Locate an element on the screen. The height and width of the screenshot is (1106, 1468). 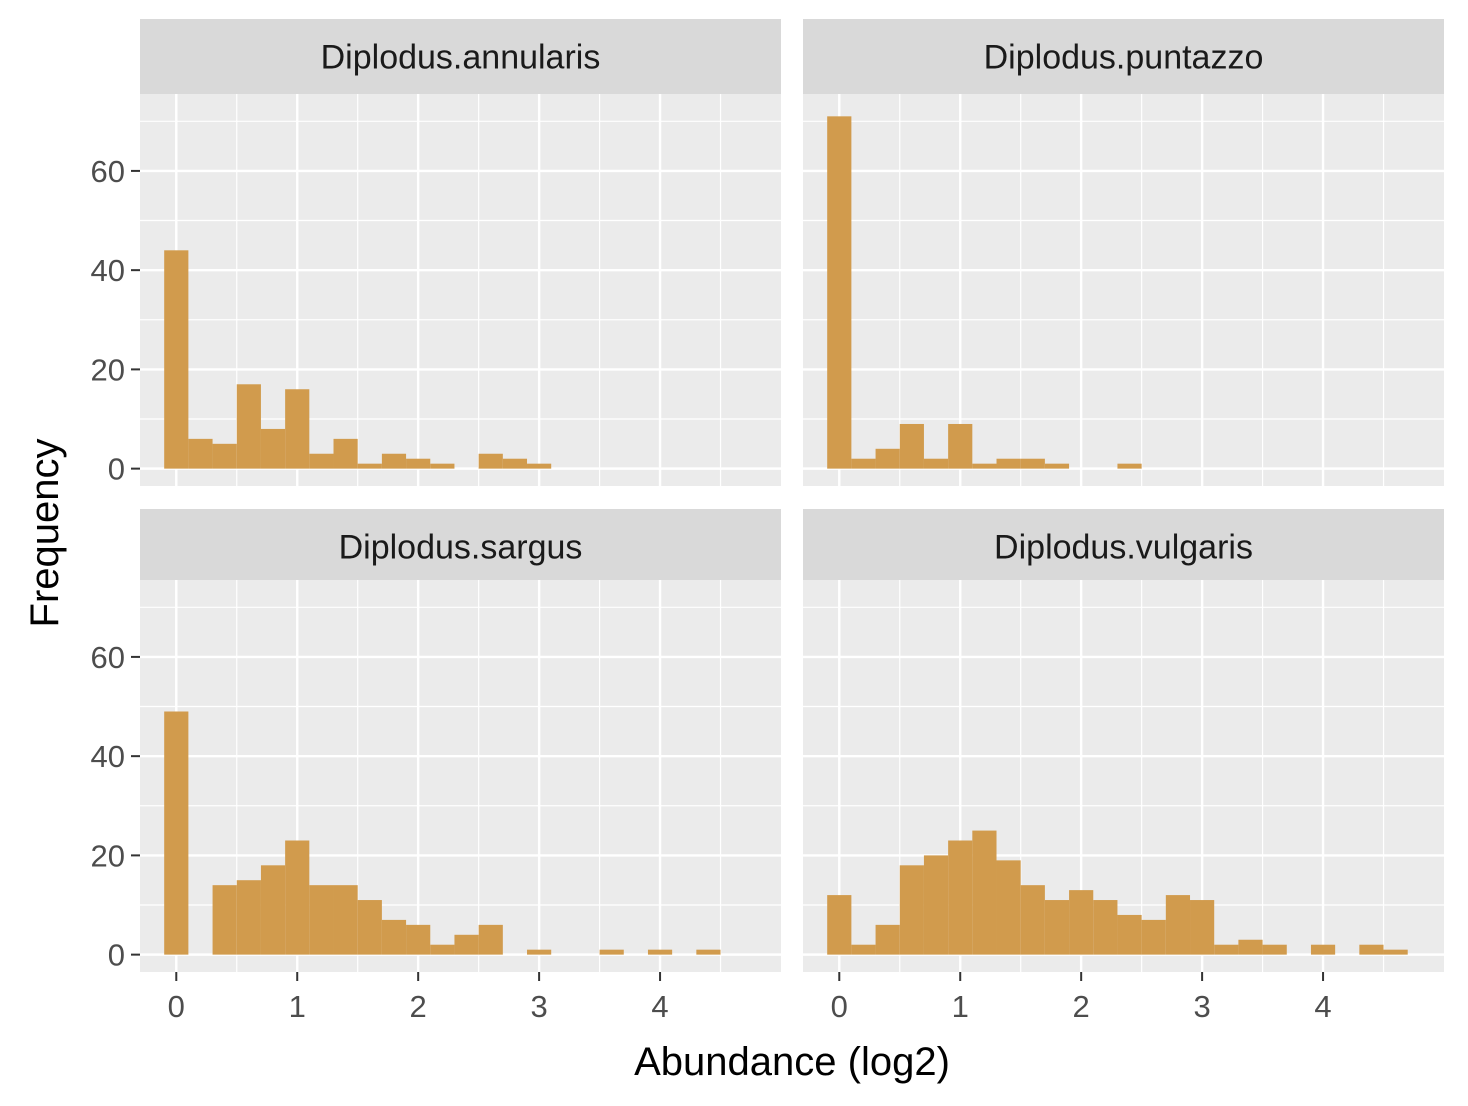
facet-strip-label: Diplodus.sargus is located at coordinates (461, 548).